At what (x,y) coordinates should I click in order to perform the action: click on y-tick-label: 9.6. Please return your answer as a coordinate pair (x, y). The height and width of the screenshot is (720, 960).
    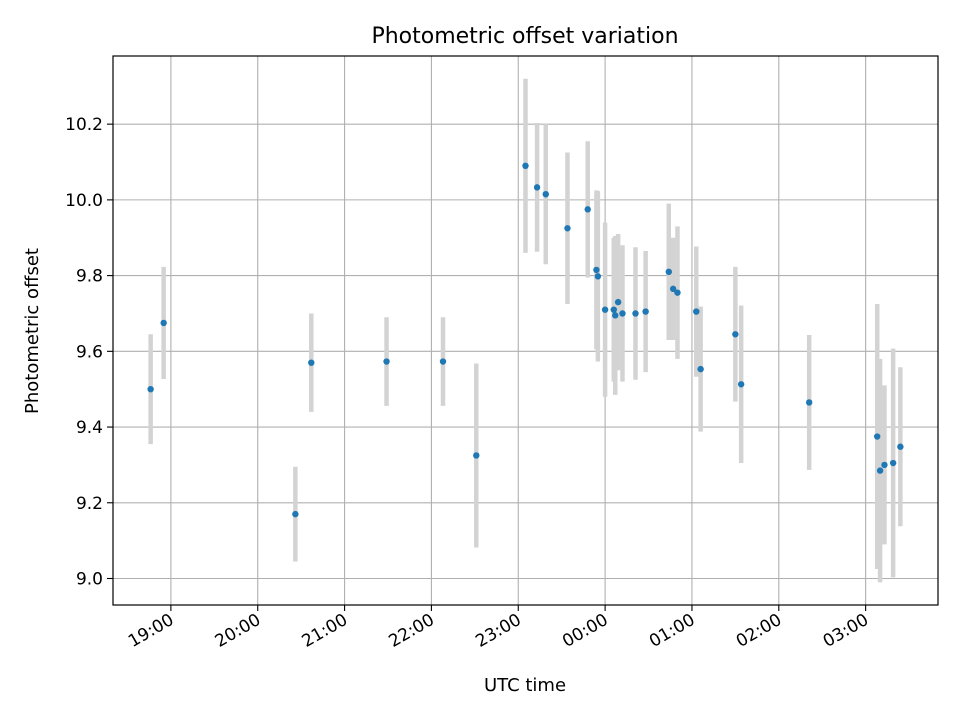
    Looking at the image, I should click on (89, 352).